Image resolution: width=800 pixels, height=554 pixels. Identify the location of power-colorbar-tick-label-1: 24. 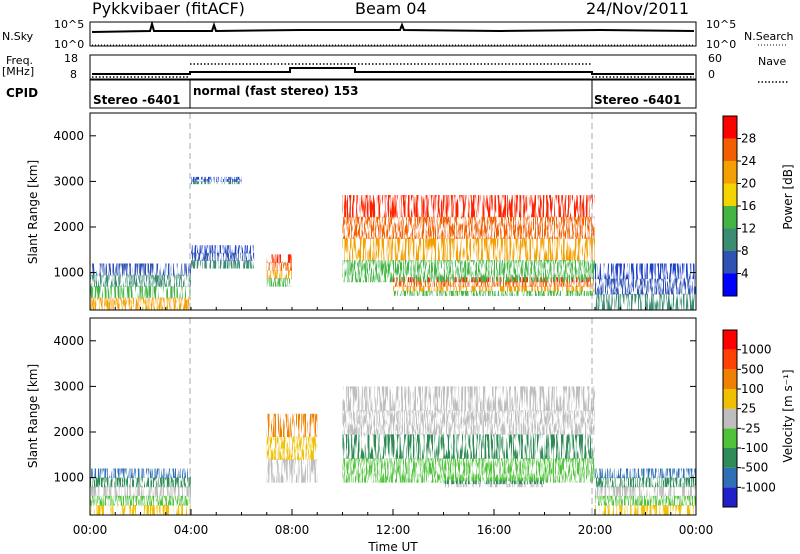
(748, 161).